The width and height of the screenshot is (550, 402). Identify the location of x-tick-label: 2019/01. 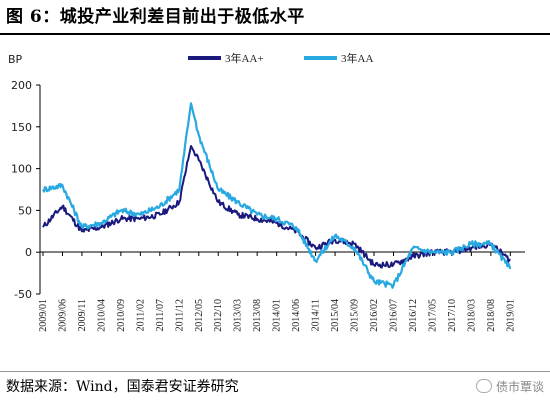
(510, 315).